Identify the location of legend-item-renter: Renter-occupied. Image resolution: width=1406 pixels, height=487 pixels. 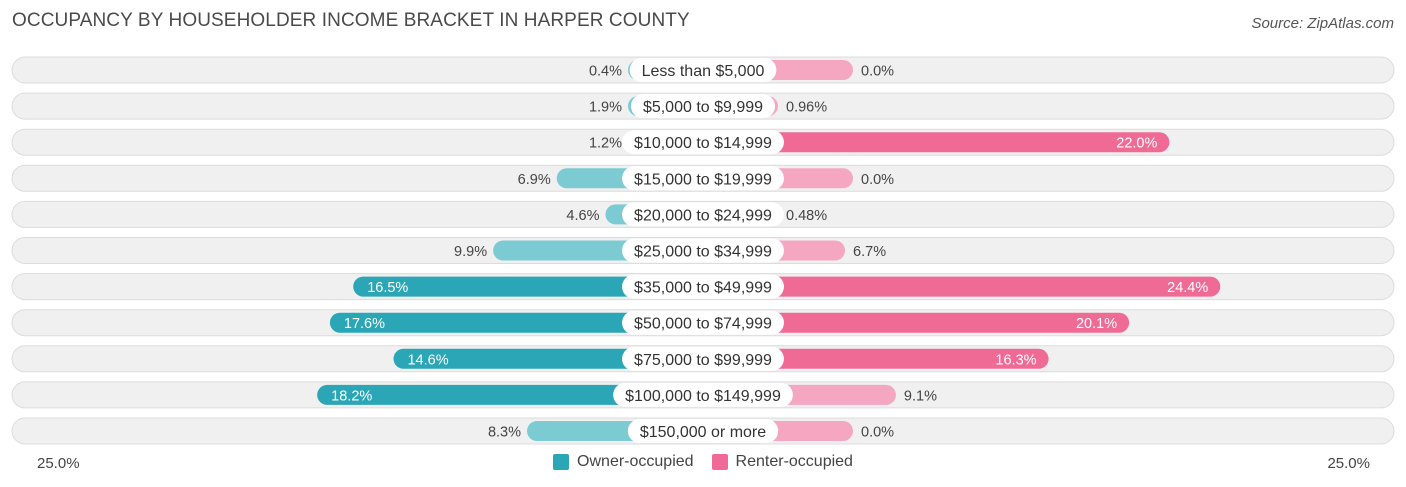
(782, 462).